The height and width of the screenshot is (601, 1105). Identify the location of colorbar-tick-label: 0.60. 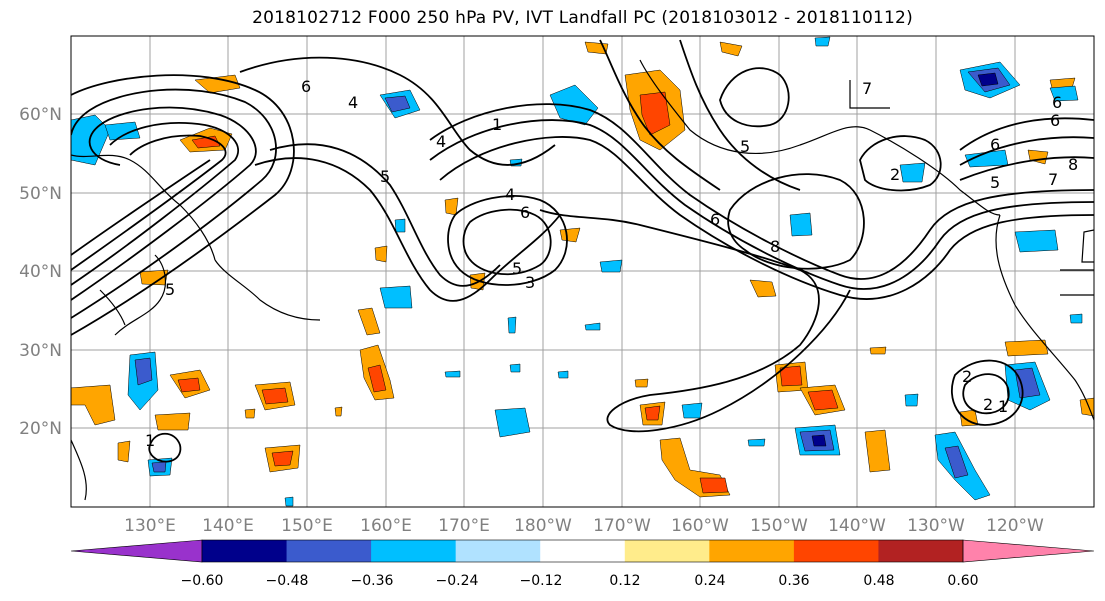
(962, 581).